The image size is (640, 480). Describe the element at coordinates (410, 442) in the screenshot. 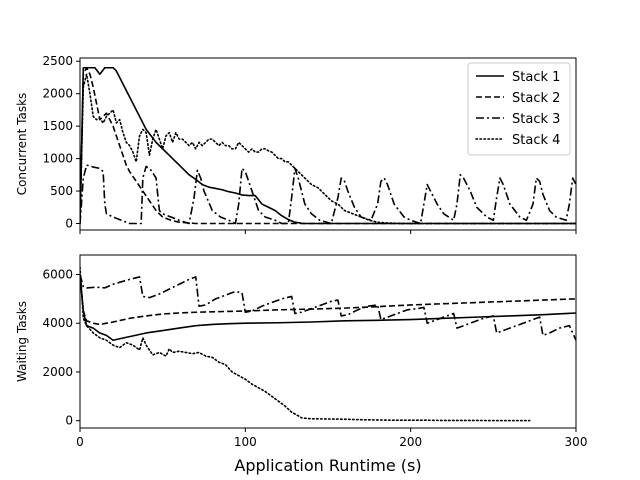

I see `x-tick-label: 200` at that location.